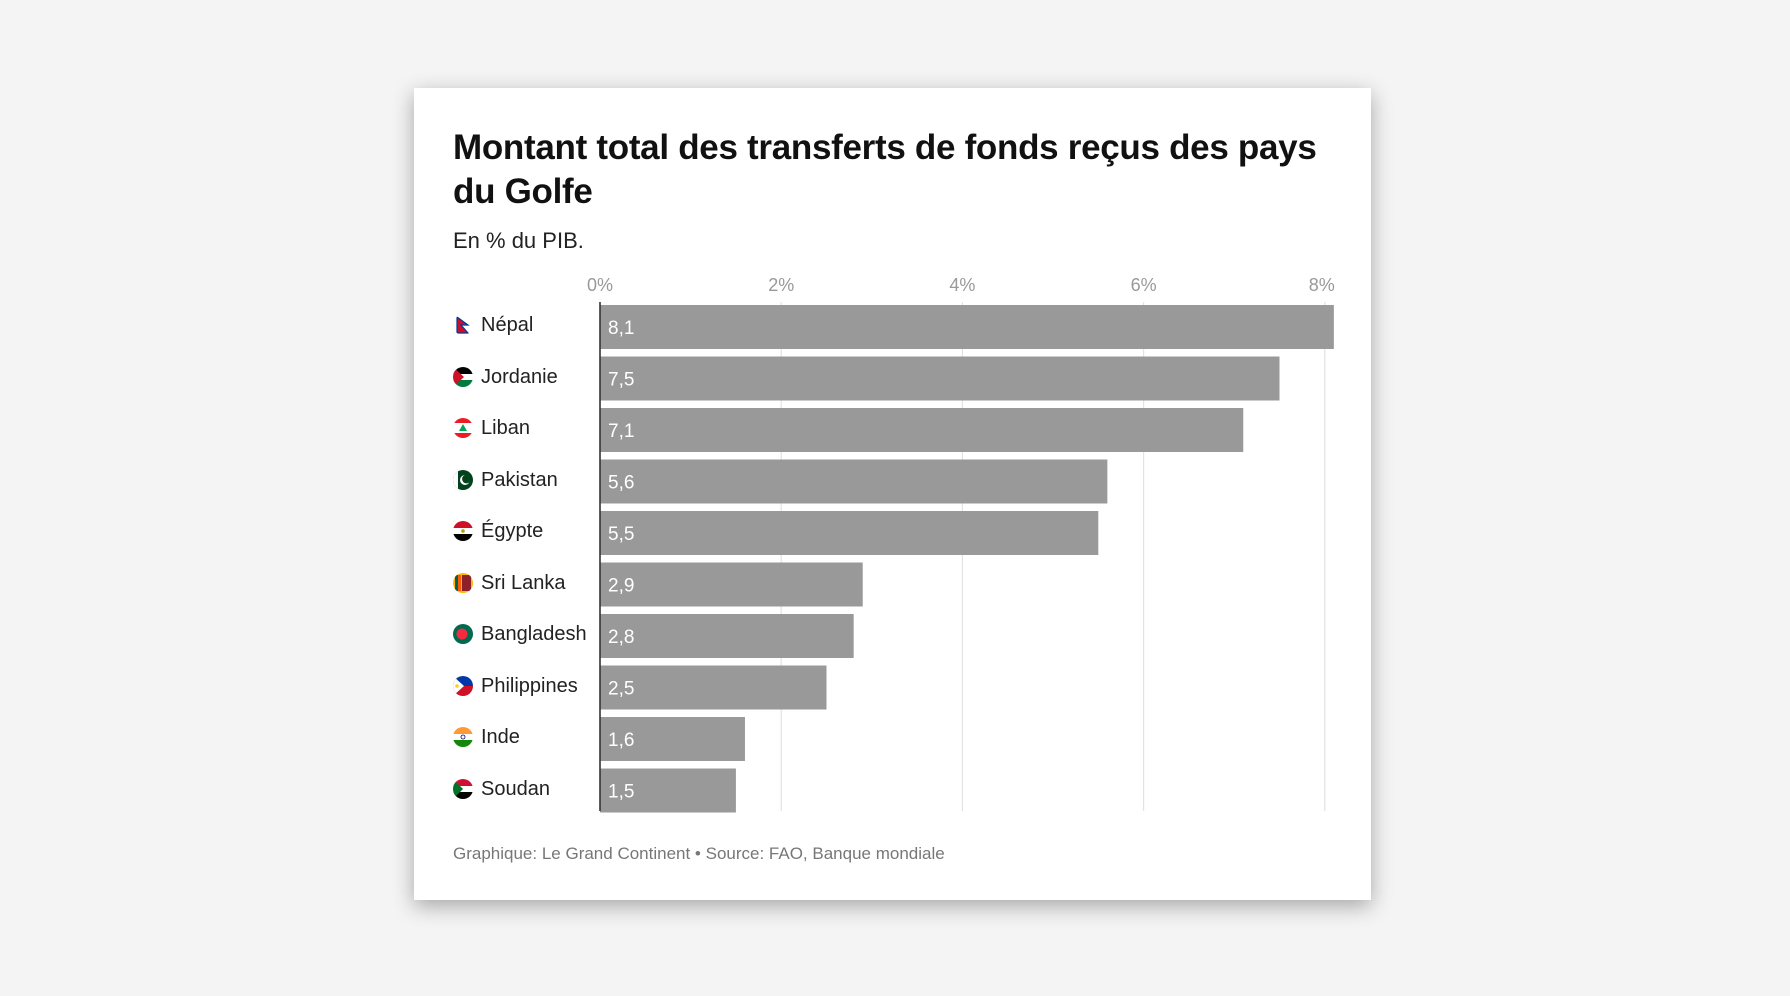 The width and height of the screenshot is (1790, 996). I want to click on india-flag-icon, so click(463, 737).